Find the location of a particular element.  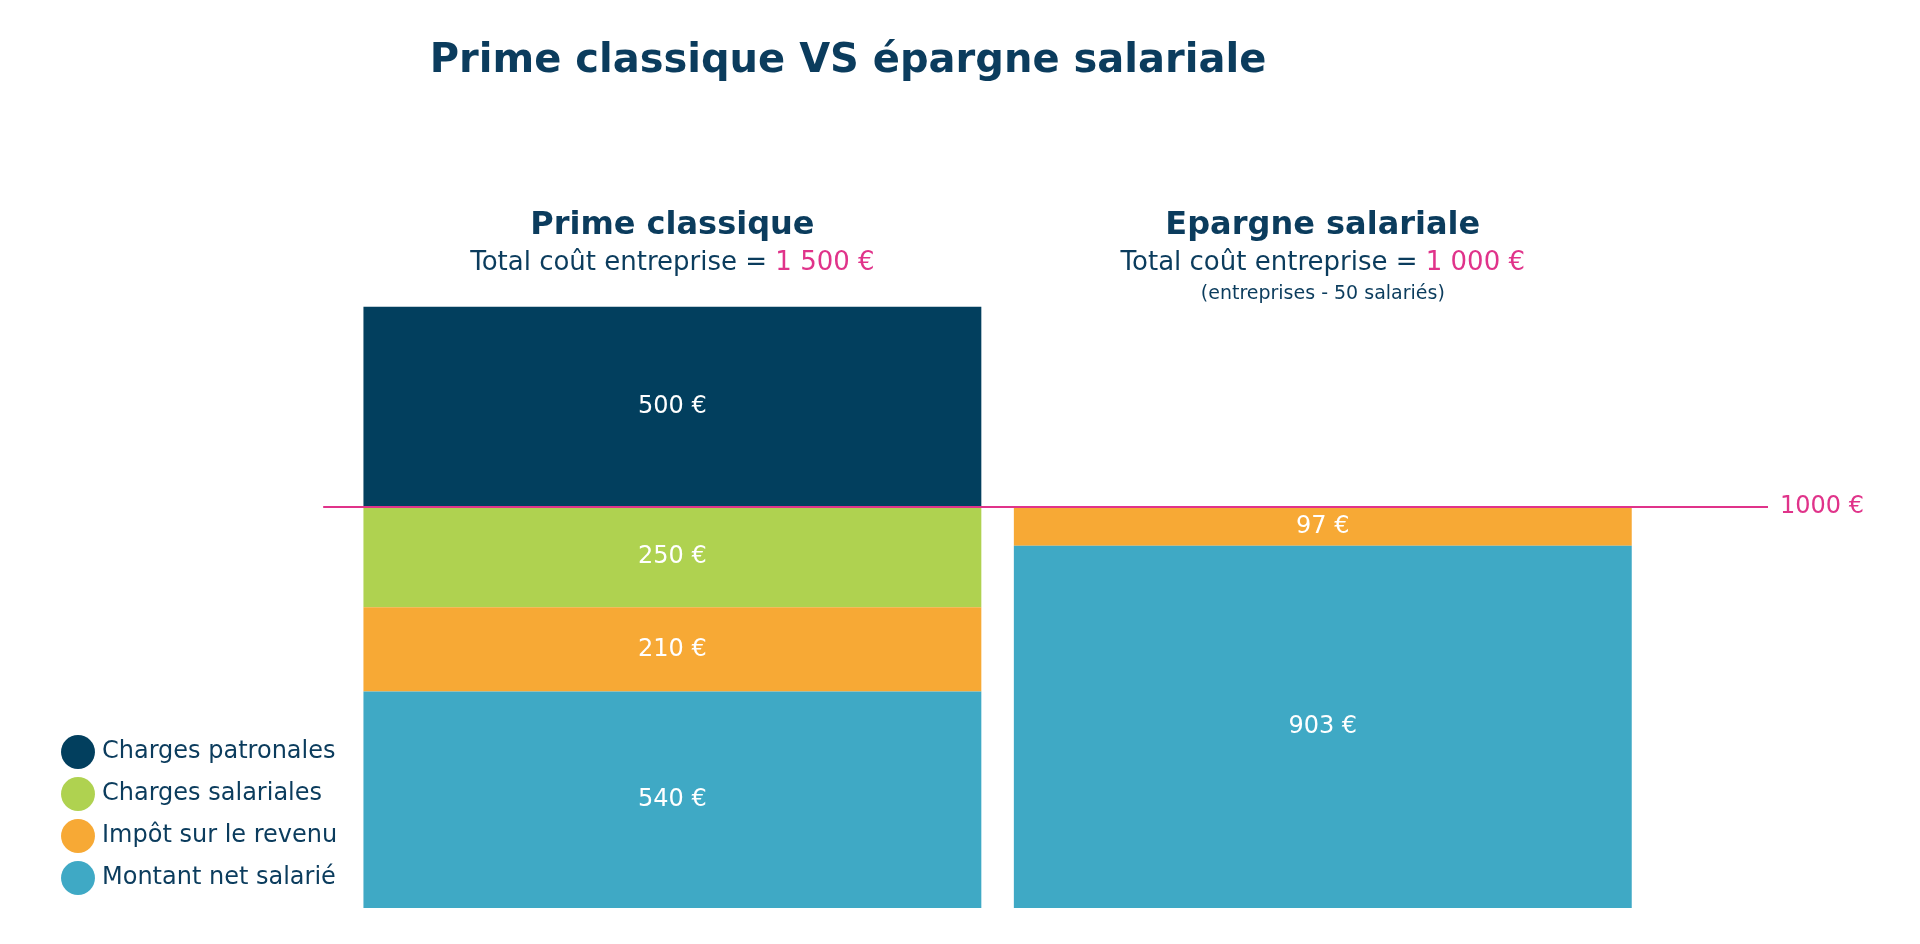

x-tick-label: Epargne salariale is located at coordinates (1323, 222).